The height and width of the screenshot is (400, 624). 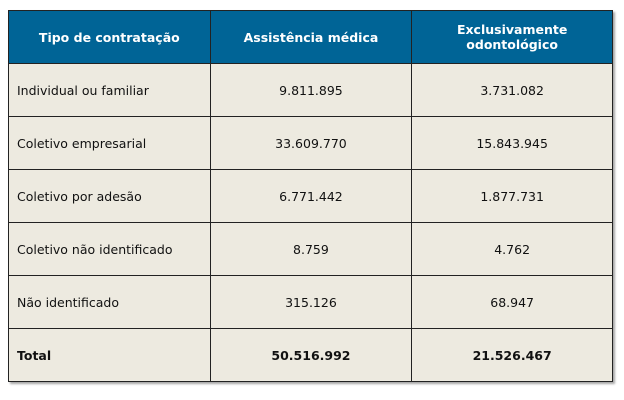 I want to click on total-label: Total, so click(x=109, y=355).